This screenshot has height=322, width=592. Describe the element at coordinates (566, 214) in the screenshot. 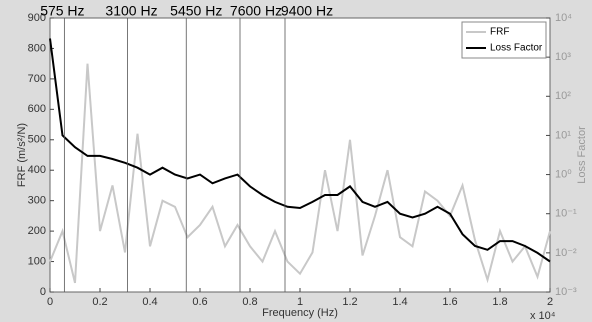

I see `y2-tick-label: 10⁻¹` at that location.